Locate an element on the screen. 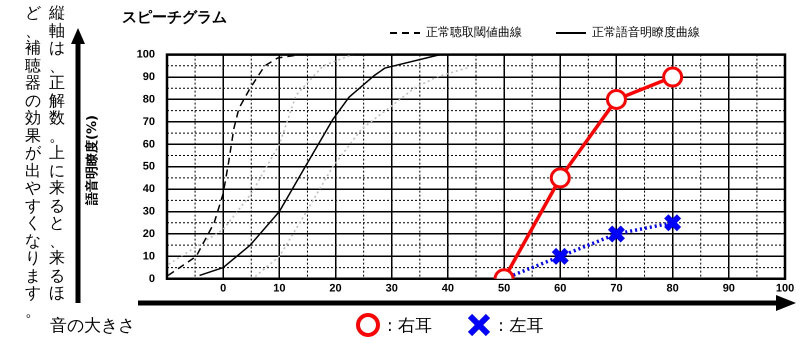  y-tick-label: 70 is located at coordinates (148, 122).